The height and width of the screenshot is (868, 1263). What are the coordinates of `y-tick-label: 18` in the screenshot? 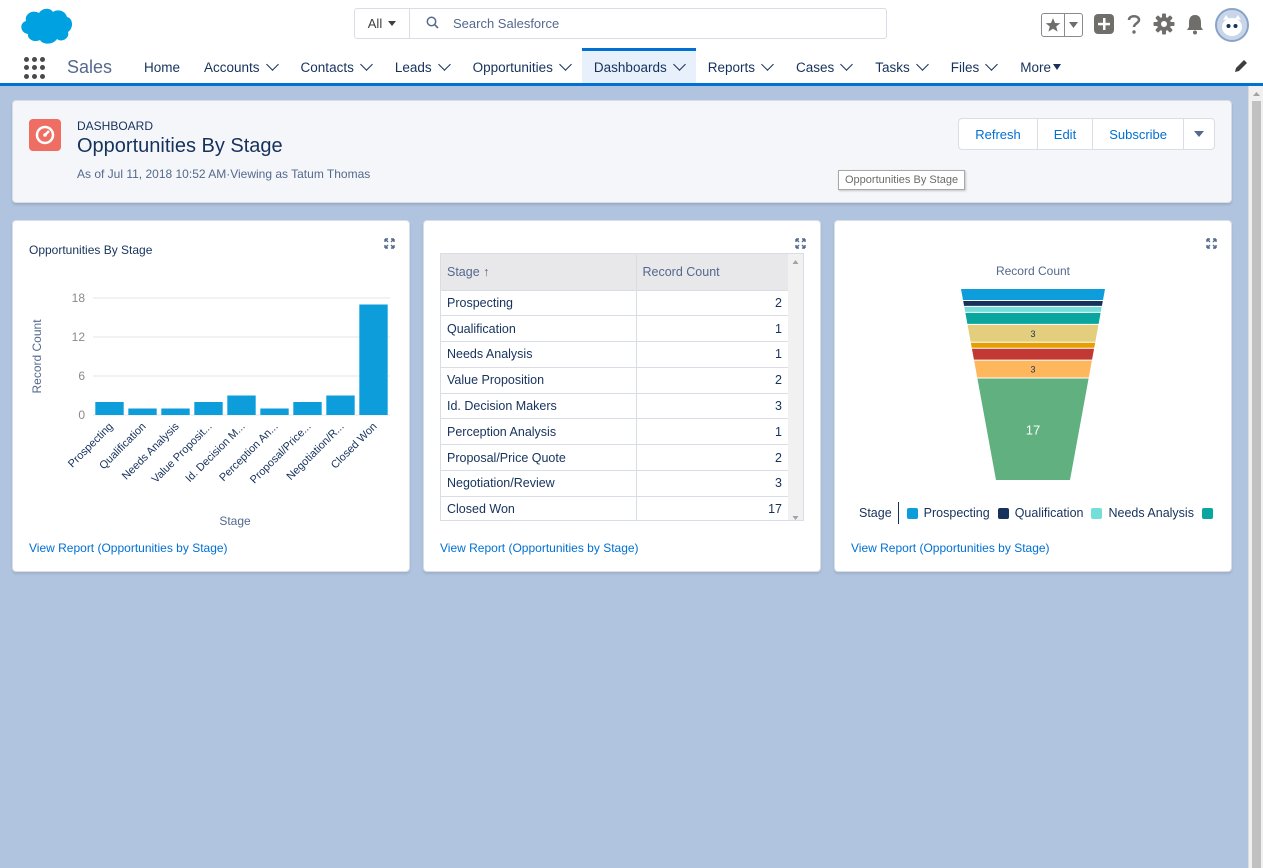 It's located at (79, 298).